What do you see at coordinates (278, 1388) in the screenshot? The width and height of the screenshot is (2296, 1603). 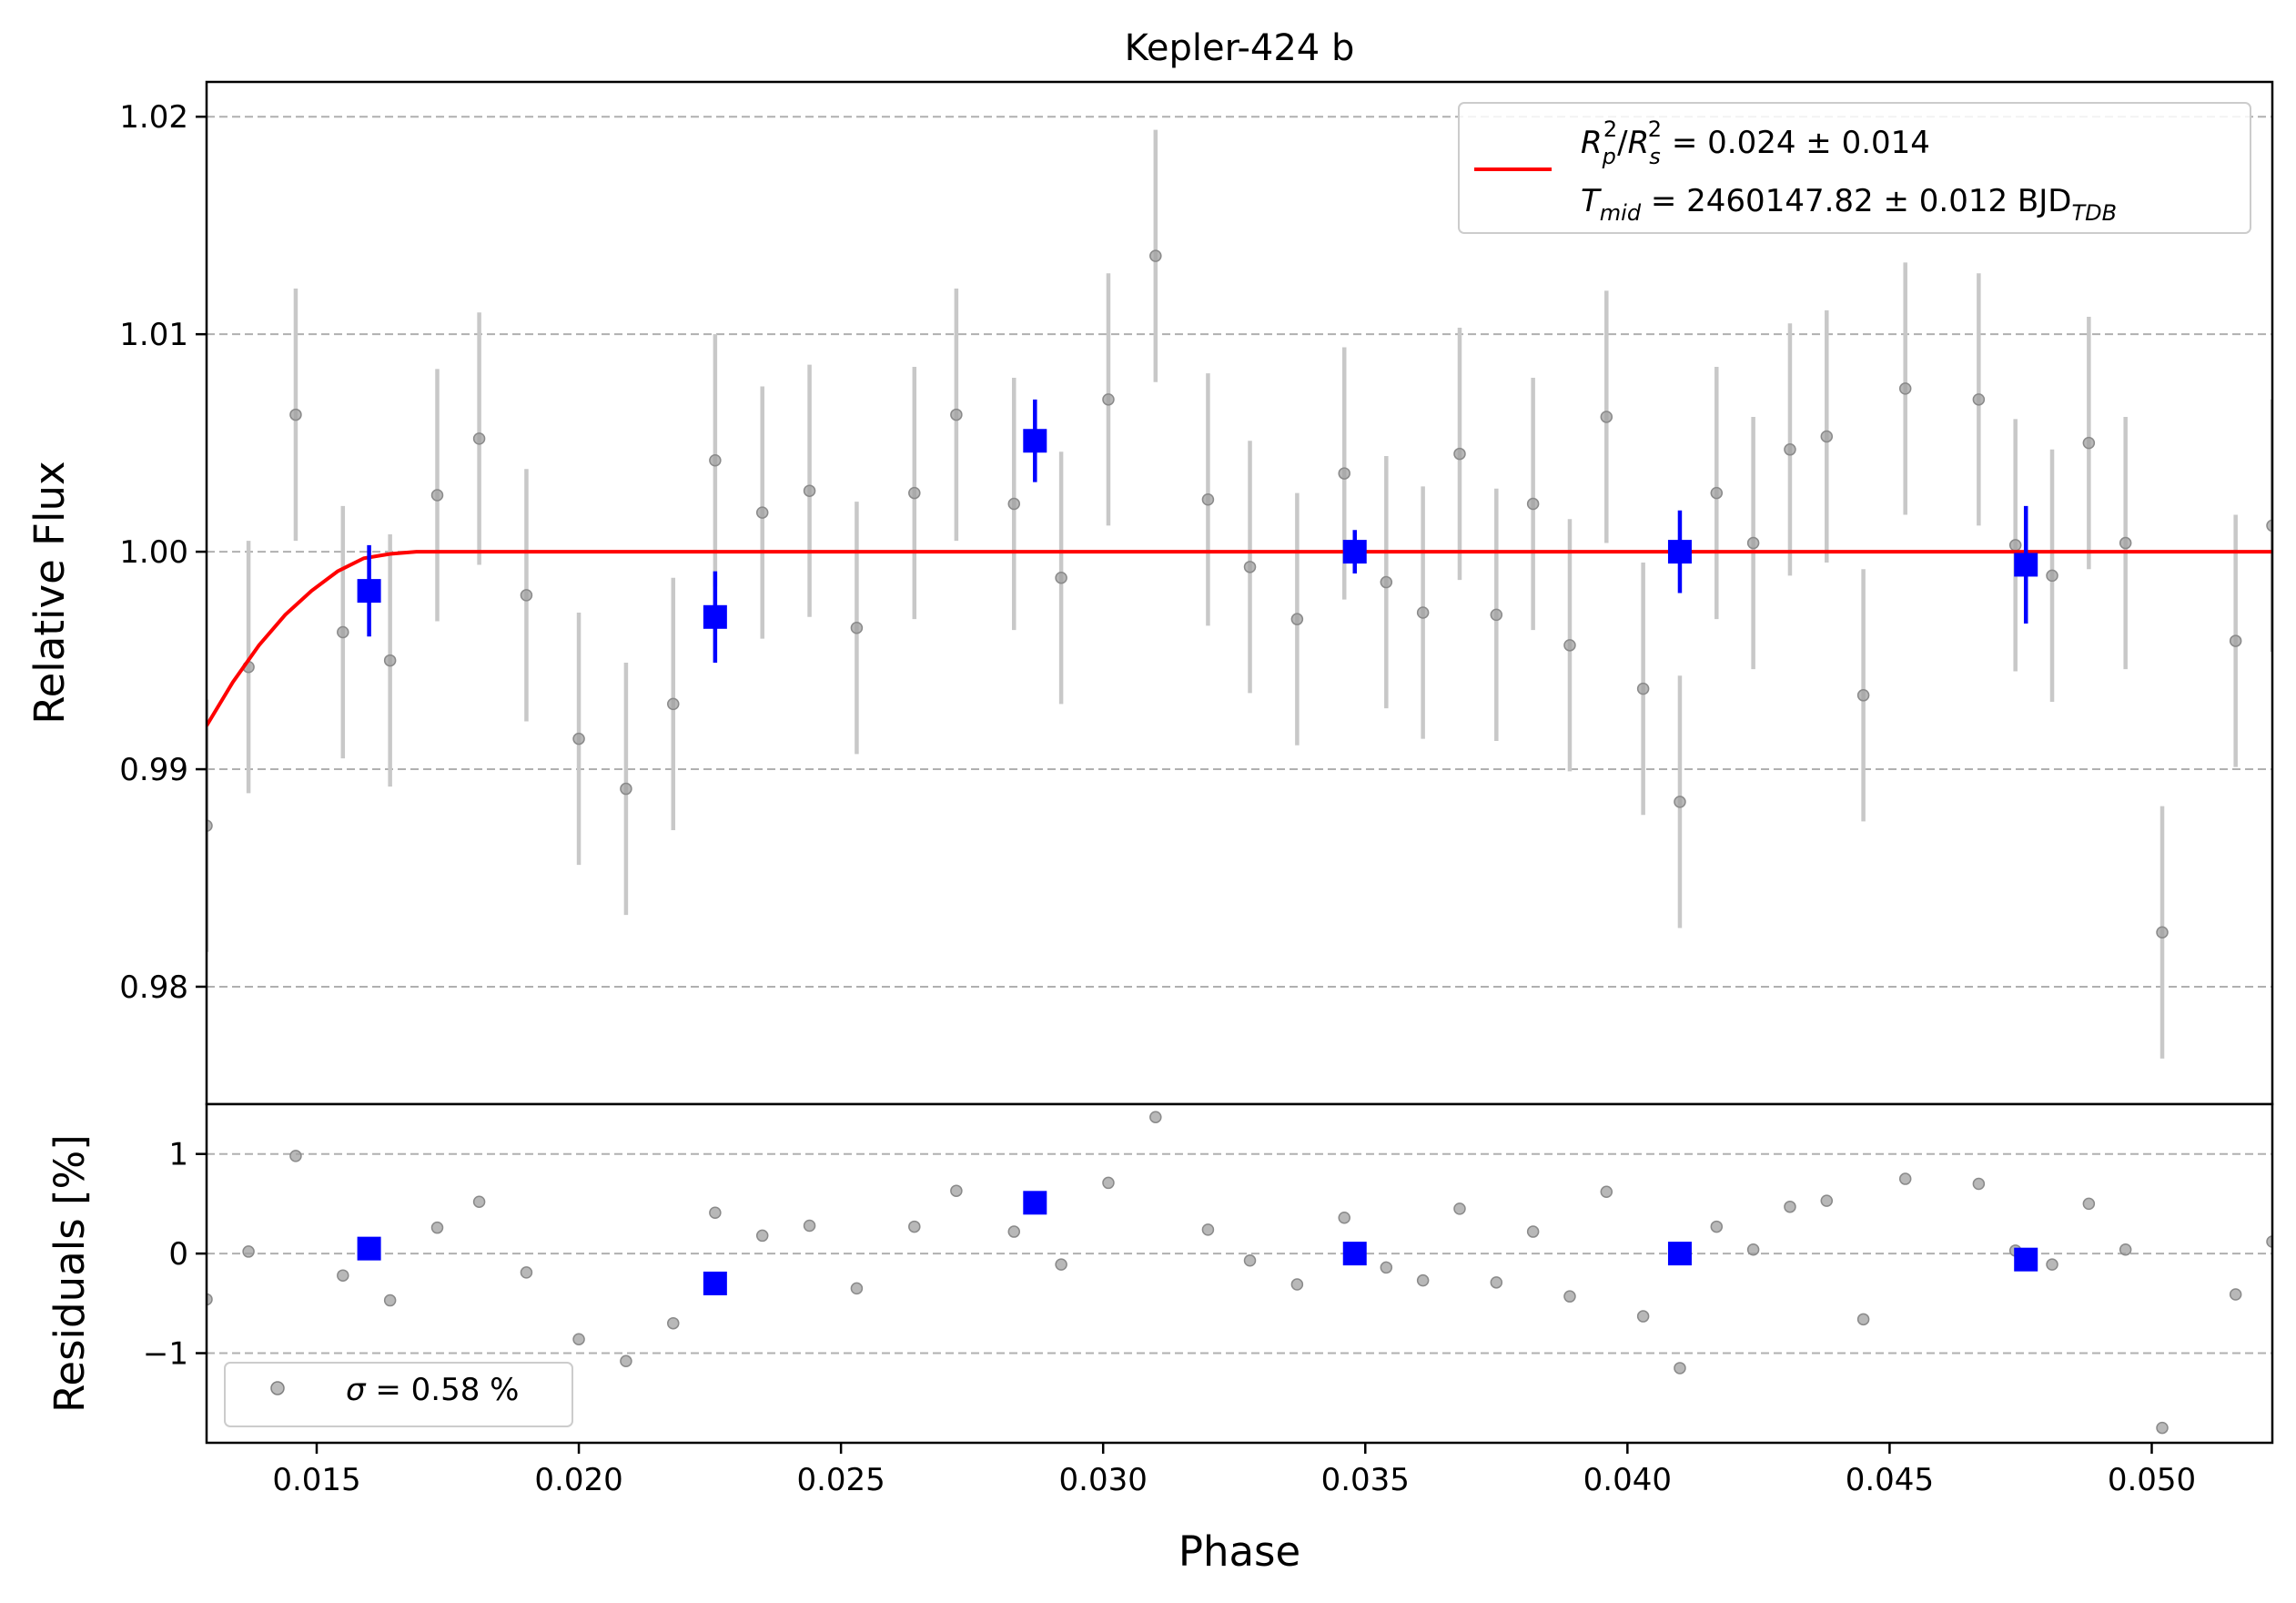 I see `residuals-legend-marker` at bounding box center [278, 1388].